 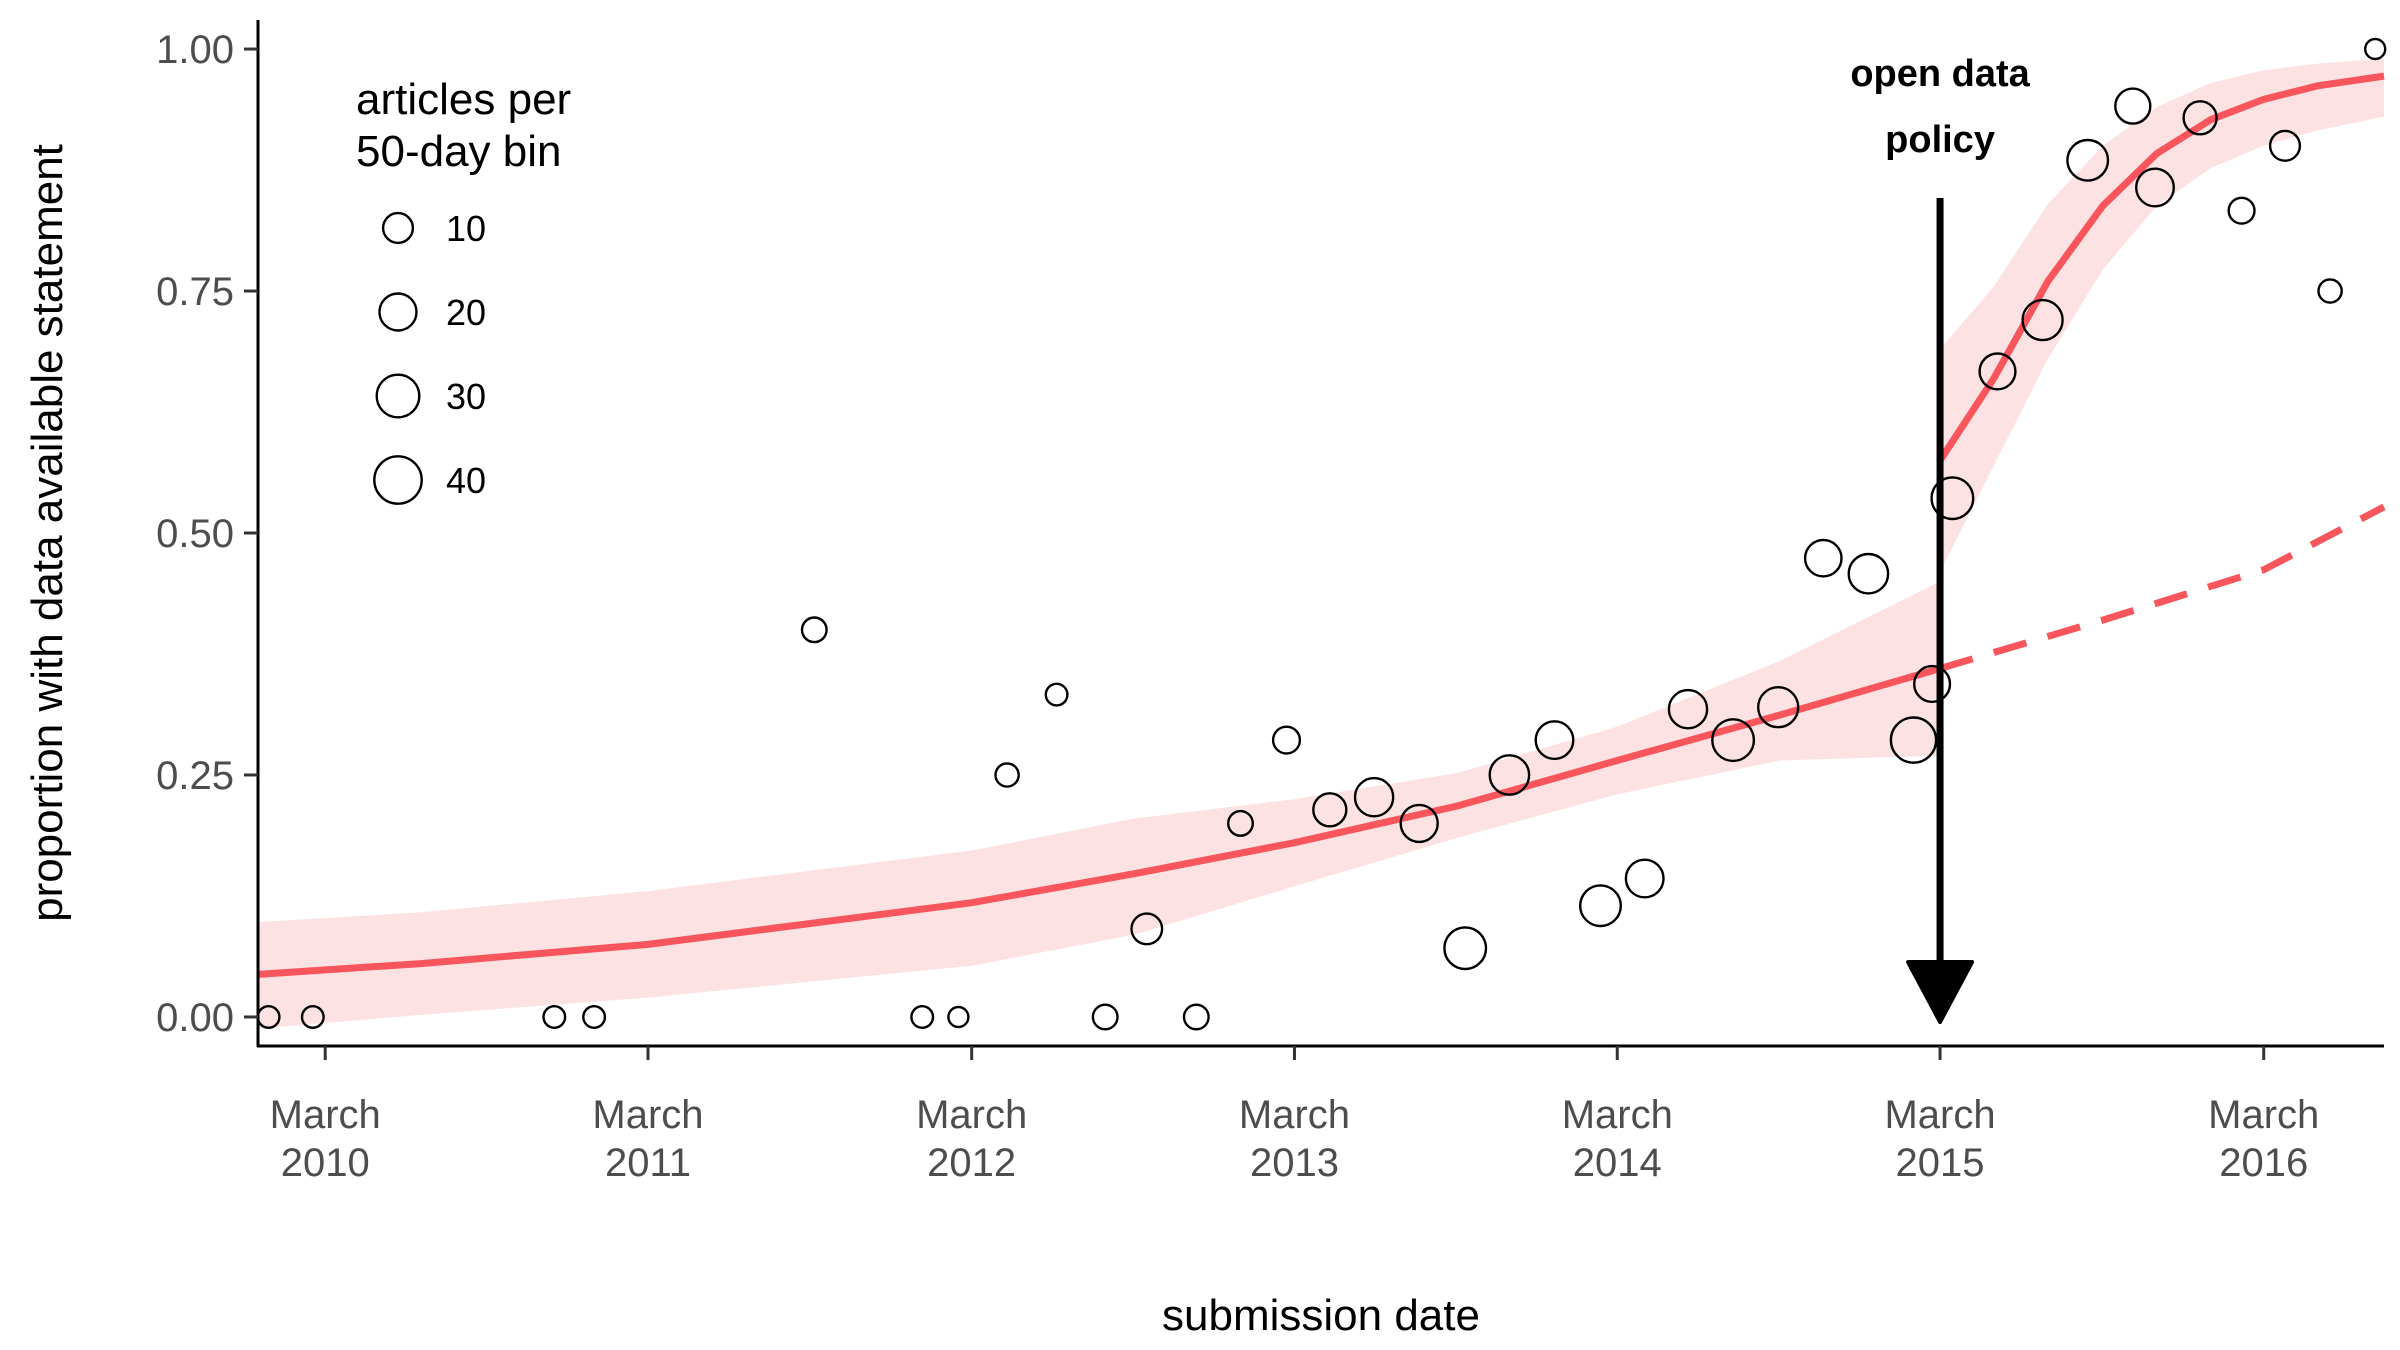 What do you see at coordinates (195, 776) in the screenshot?
I see `y-tick-label: 0.25` at bounding box center [195, 776].